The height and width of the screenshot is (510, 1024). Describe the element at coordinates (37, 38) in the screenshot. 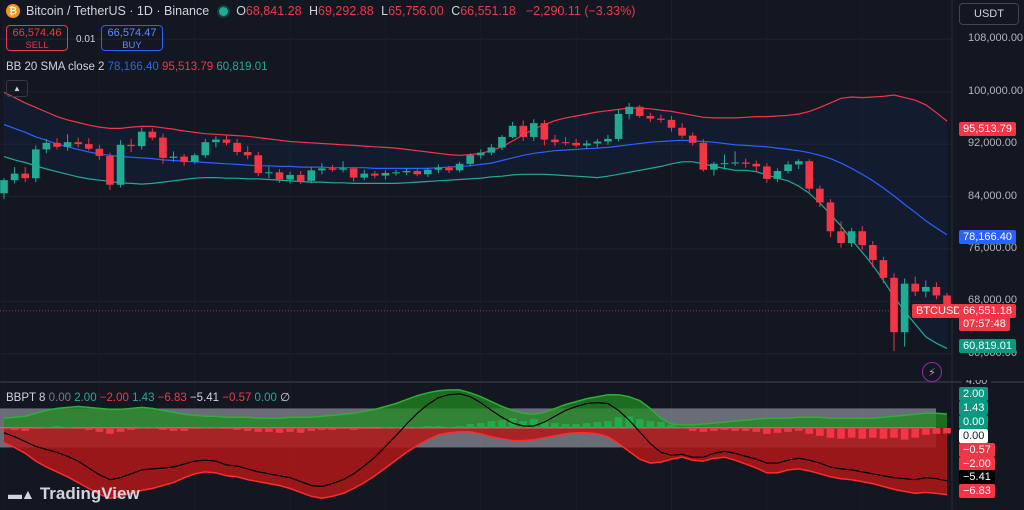

I see `sell-button: 66,574.46 SELL` at that location.